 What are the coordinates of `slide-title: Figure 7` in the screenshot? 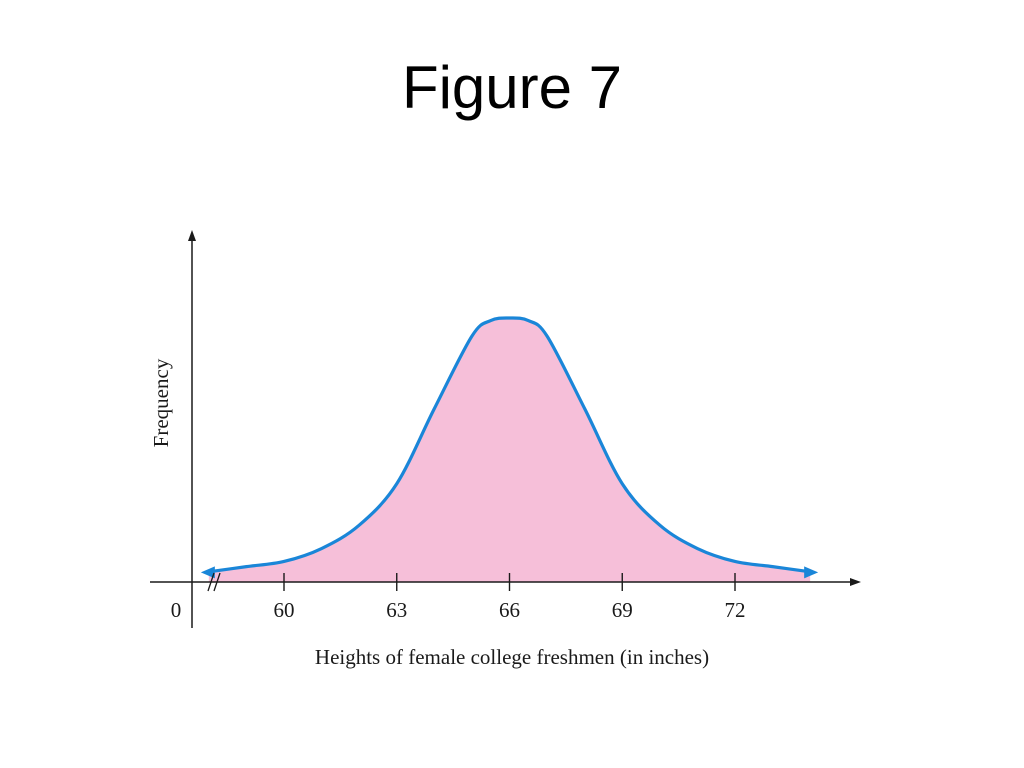 It's located at (512, 87).